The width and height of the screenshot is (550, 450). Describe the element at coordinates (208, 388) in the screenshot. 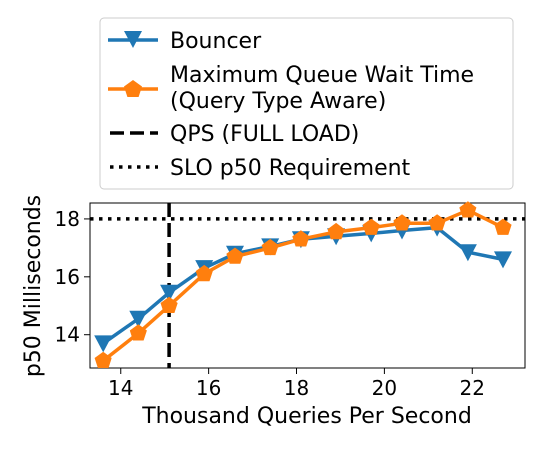

I see `x-tick-label: 16` at that location.